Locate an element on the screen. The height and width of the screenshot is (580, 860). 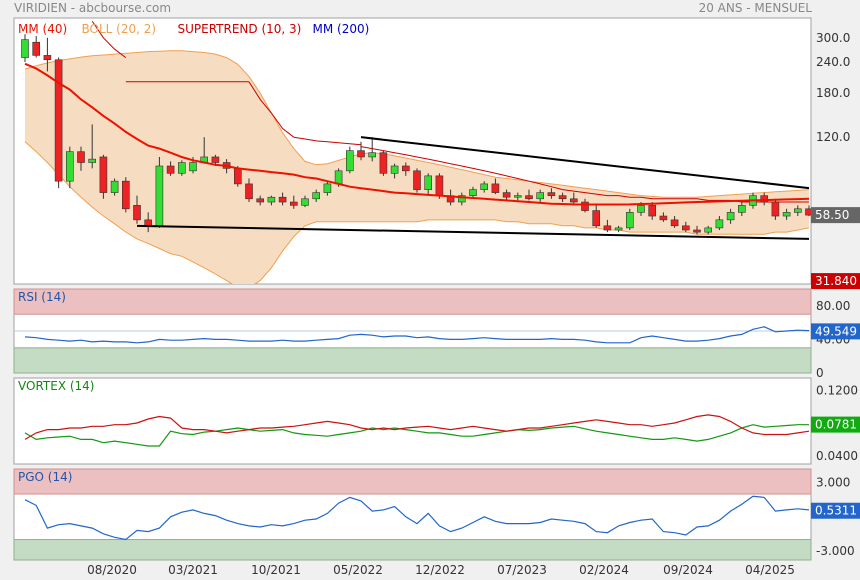
supertrend-badge-bg is located at coordinates (835, 281).